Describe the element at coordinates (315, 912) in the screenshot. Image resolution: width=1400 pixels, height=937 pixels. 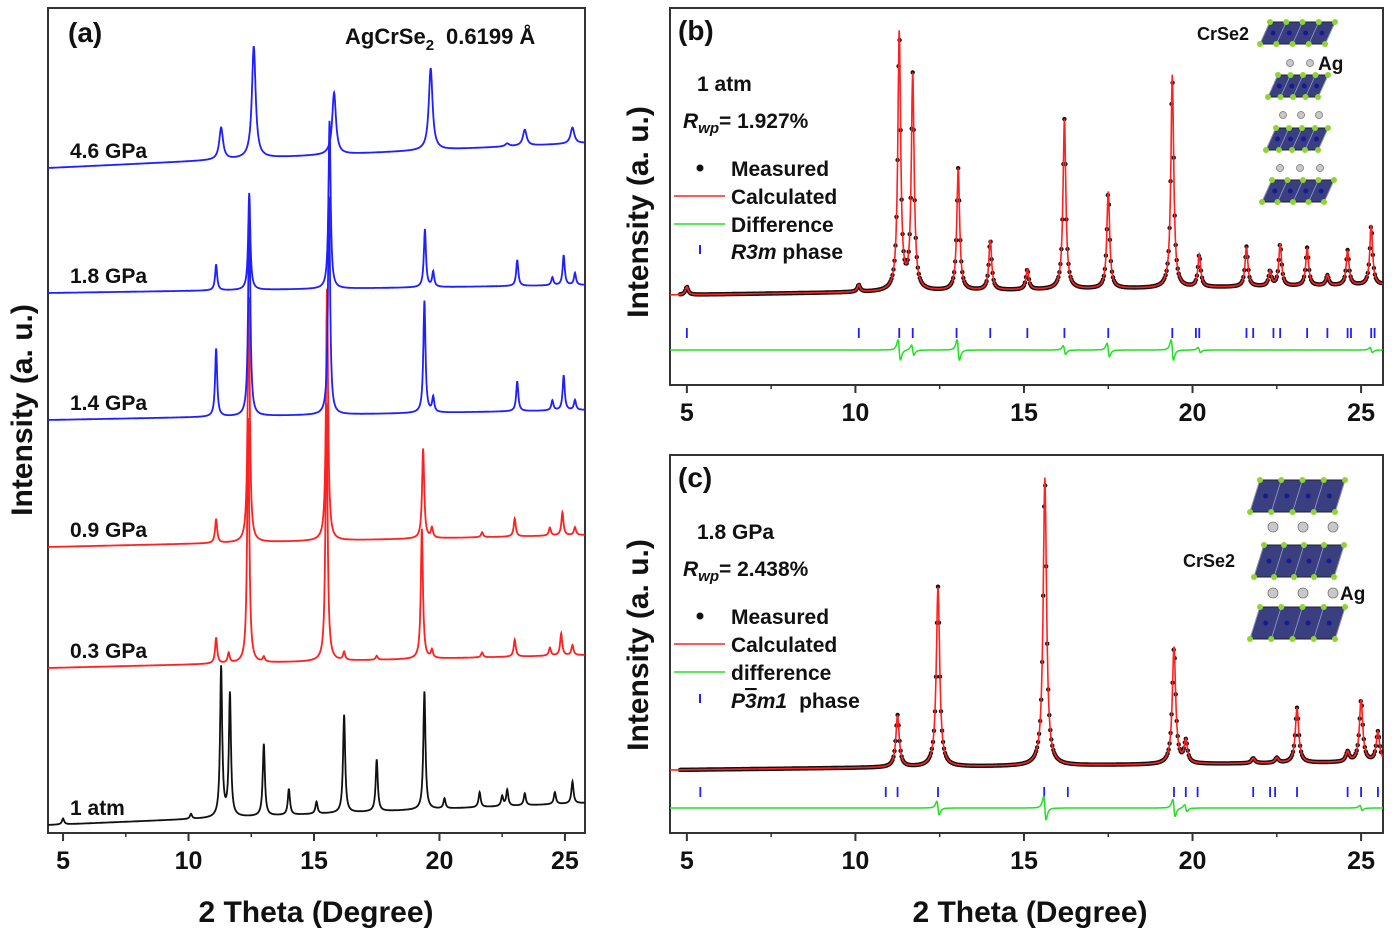
I see `panel-a-xlabel: 2 Theta (Degree)` at that location.